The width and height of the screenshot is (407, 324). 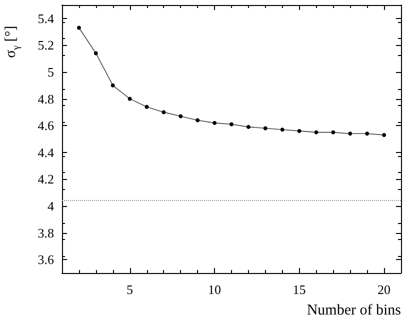 I want to click on y-tick-label: 3.8, so click(x=46, y=232).